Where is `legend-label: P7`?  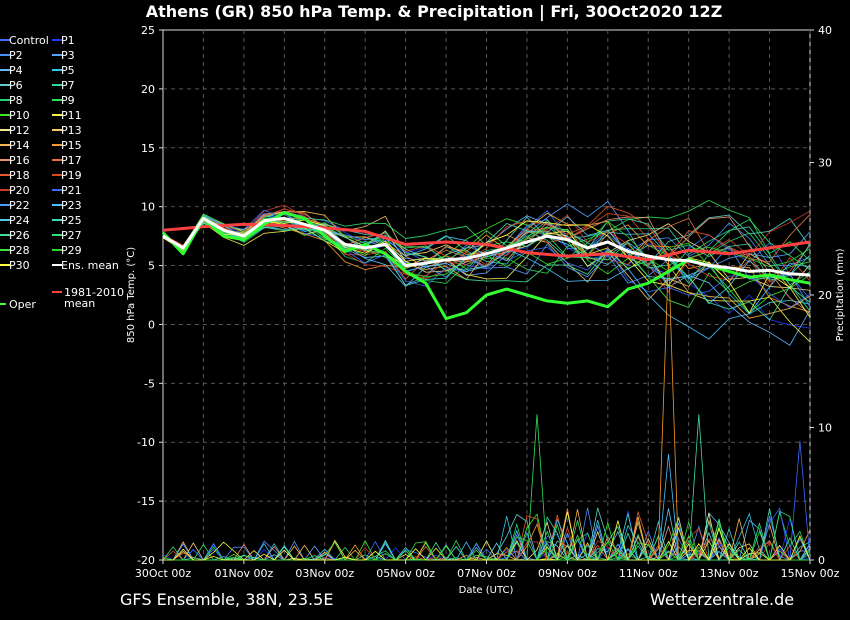 legend-label: P7 is located at coordinates (68, 85).